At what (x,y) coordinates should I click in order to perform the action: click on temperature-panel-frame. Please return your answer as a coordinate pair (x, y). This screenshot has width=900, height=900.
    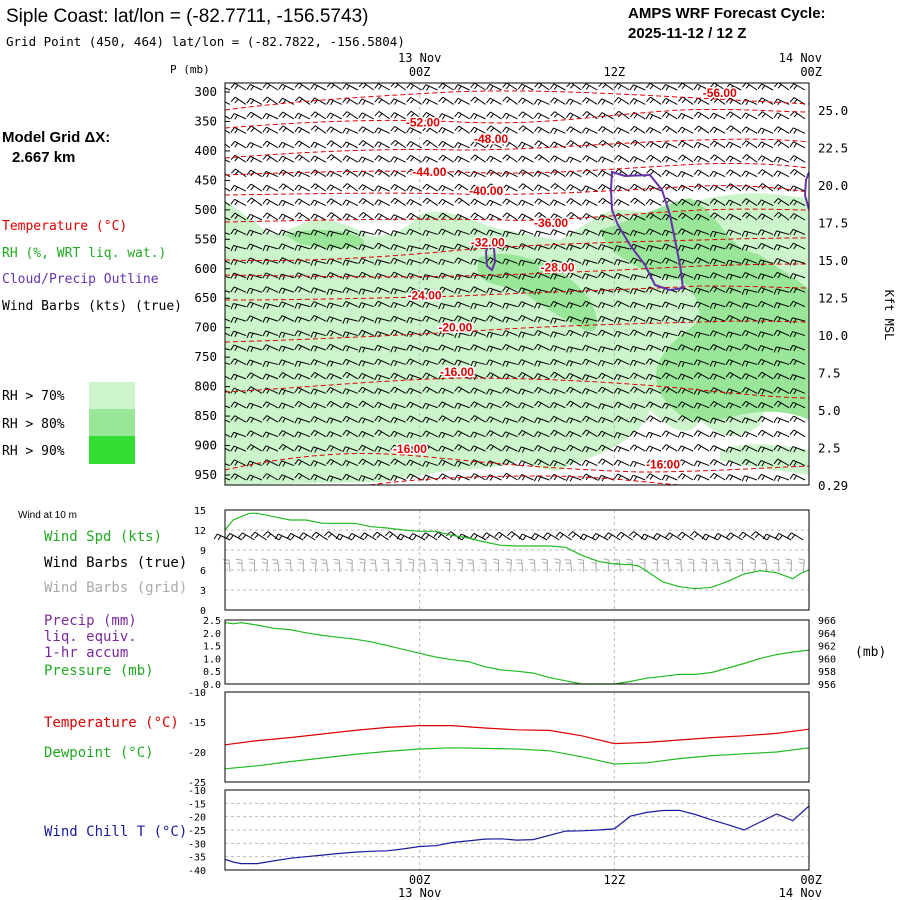
    Looking at the image, I should click on (517, 737).